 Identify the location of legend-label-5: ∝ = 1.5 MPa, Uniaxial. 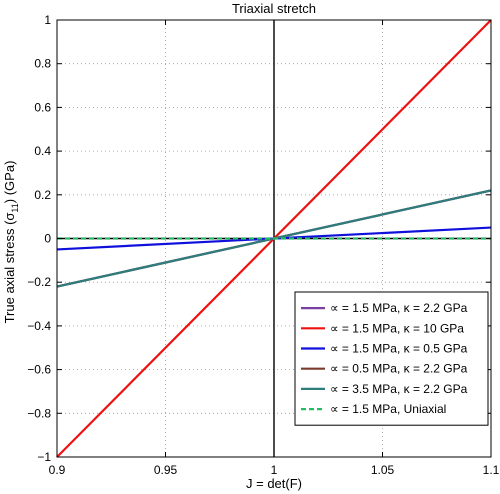
(388, 409).